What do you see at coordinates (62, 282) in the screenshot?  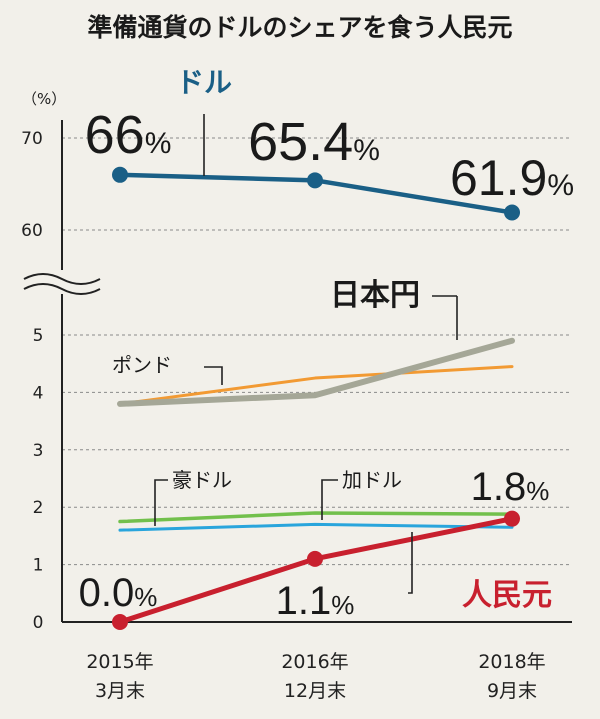 I see `axis-break` at bounding box center [62, 282].